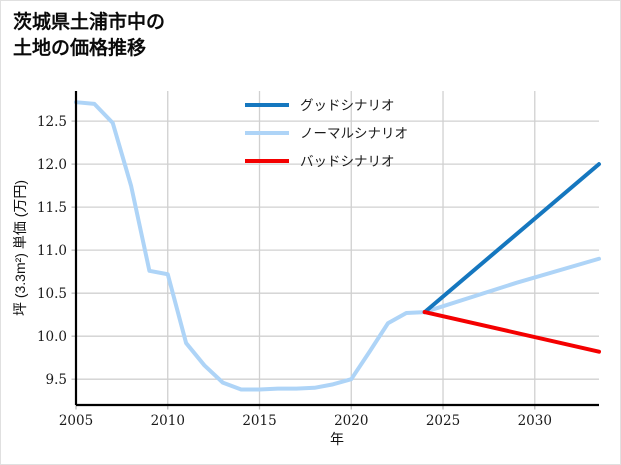 This screenshot has width=621, height=465. Describe the element at coordinates (305, 421) in the screenshot. I see `x-axis-tick-labels: 2005 2010 2015 2020 2025 2030` at that location.